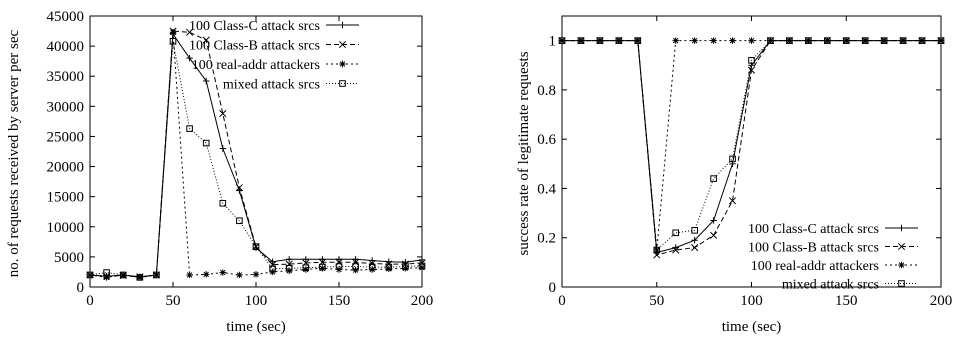  I want to click on y-tick-label: 15000, so click(66, 198).